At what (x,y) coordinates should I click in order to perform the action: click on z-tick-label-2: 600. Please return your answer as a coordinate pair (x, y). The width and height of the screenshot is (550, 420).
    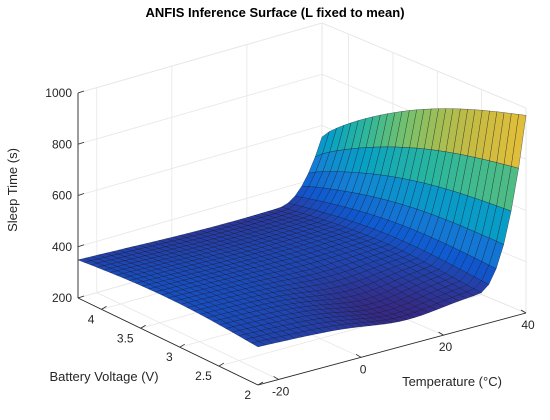
    Looking at the image, I should click on (62, 196).